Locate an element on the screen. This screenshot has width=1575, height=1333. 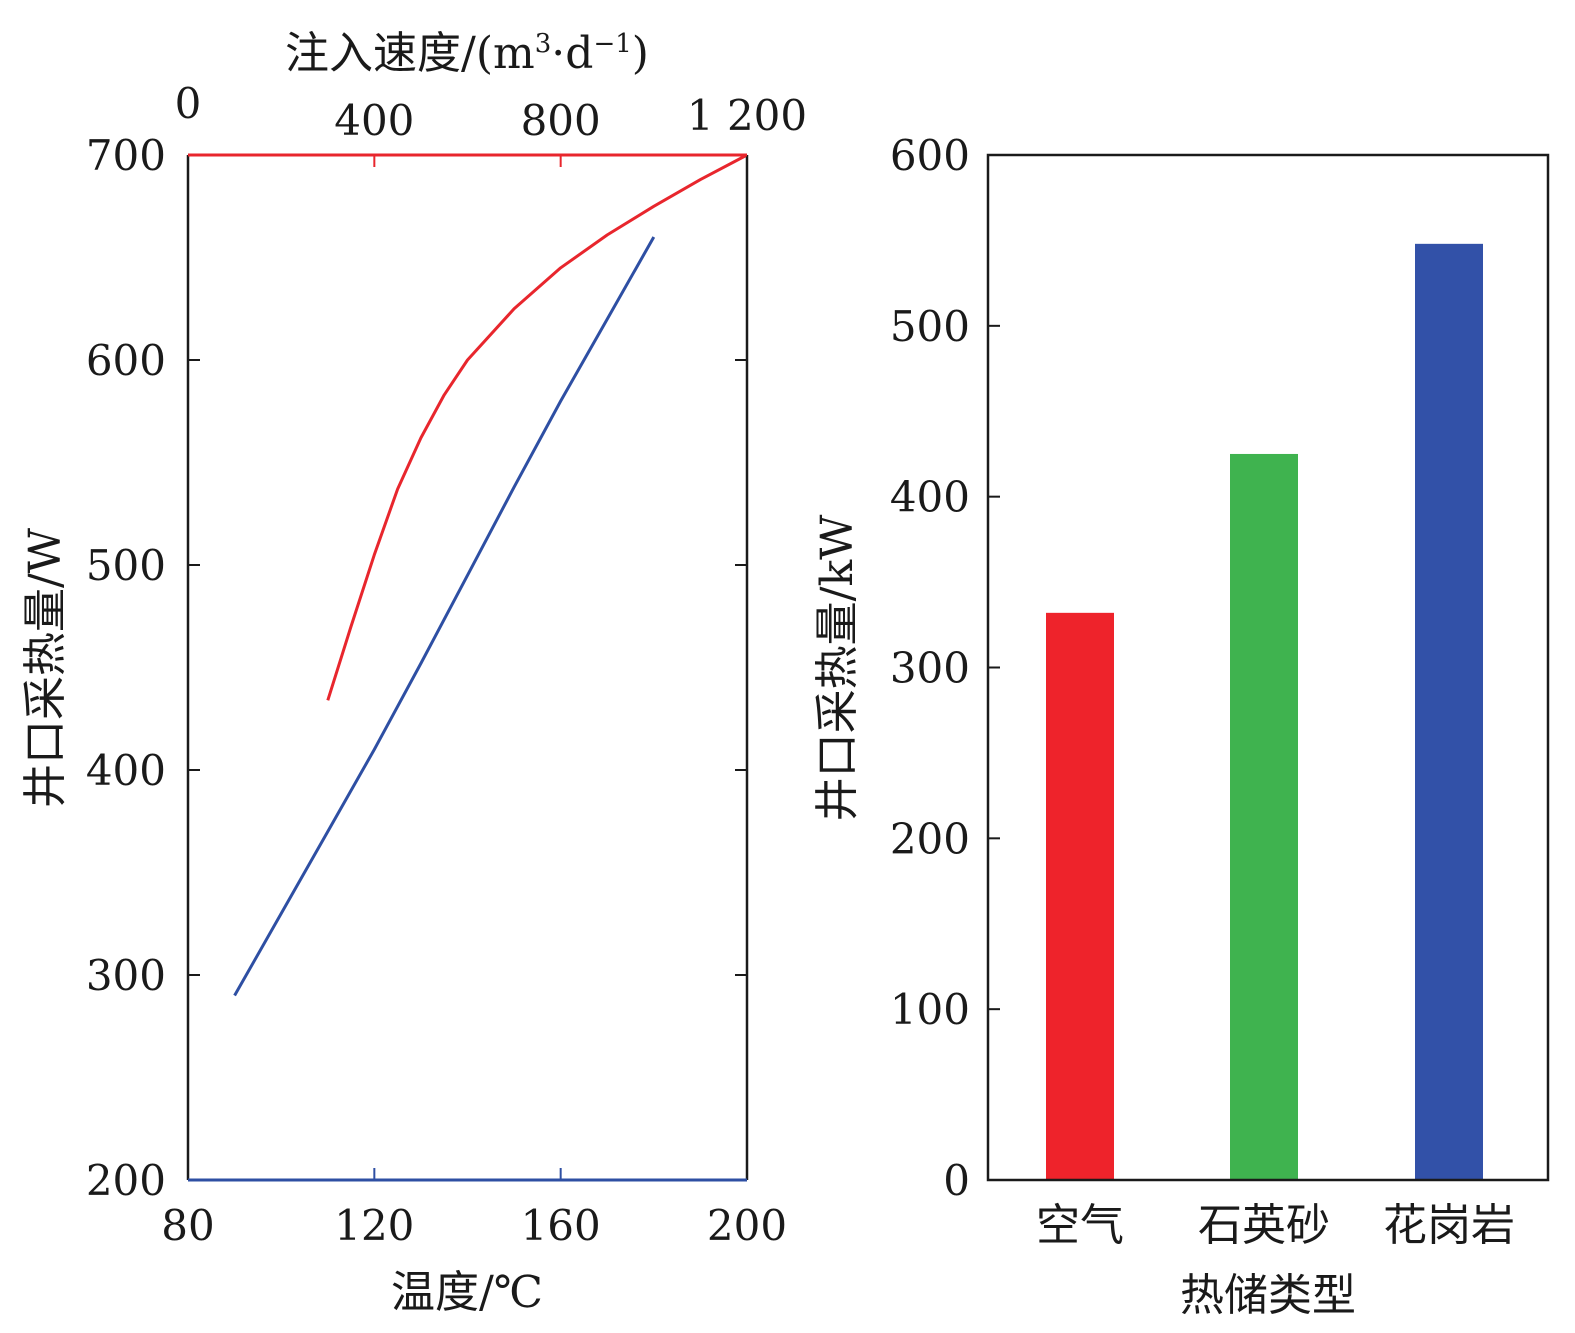
bar-chart-category-labels: 空气 石英砂 花岗岩 is located at coordinates (1275, 1225).